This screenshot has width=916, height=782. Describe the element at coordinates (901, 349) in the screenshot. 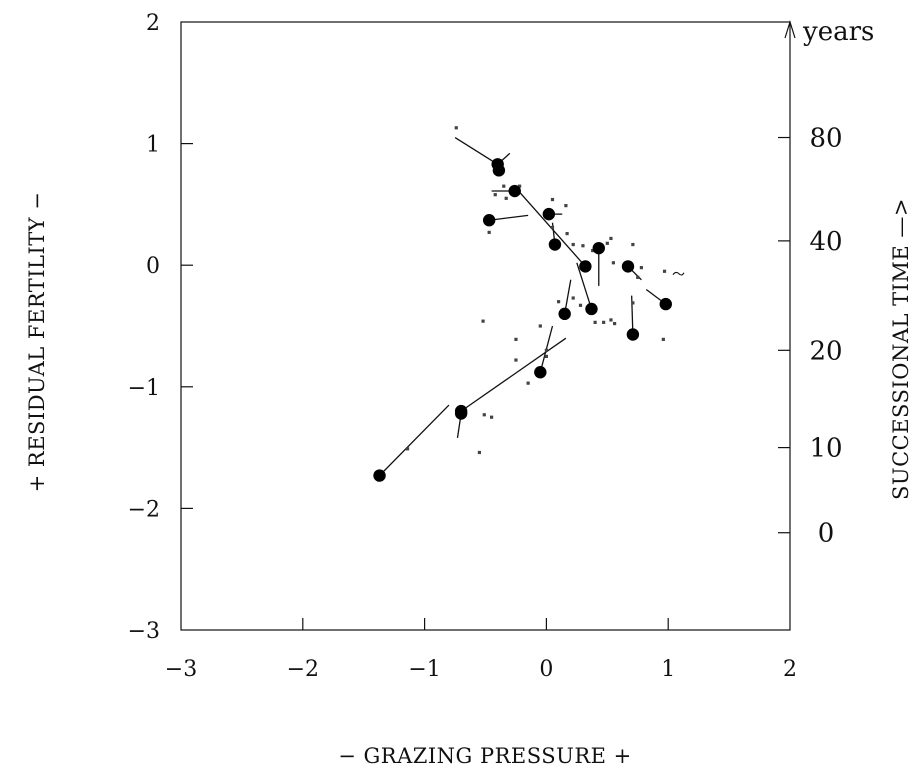

I see `right-axis-title: SUCCESSIONAL TIME —>` at that location.